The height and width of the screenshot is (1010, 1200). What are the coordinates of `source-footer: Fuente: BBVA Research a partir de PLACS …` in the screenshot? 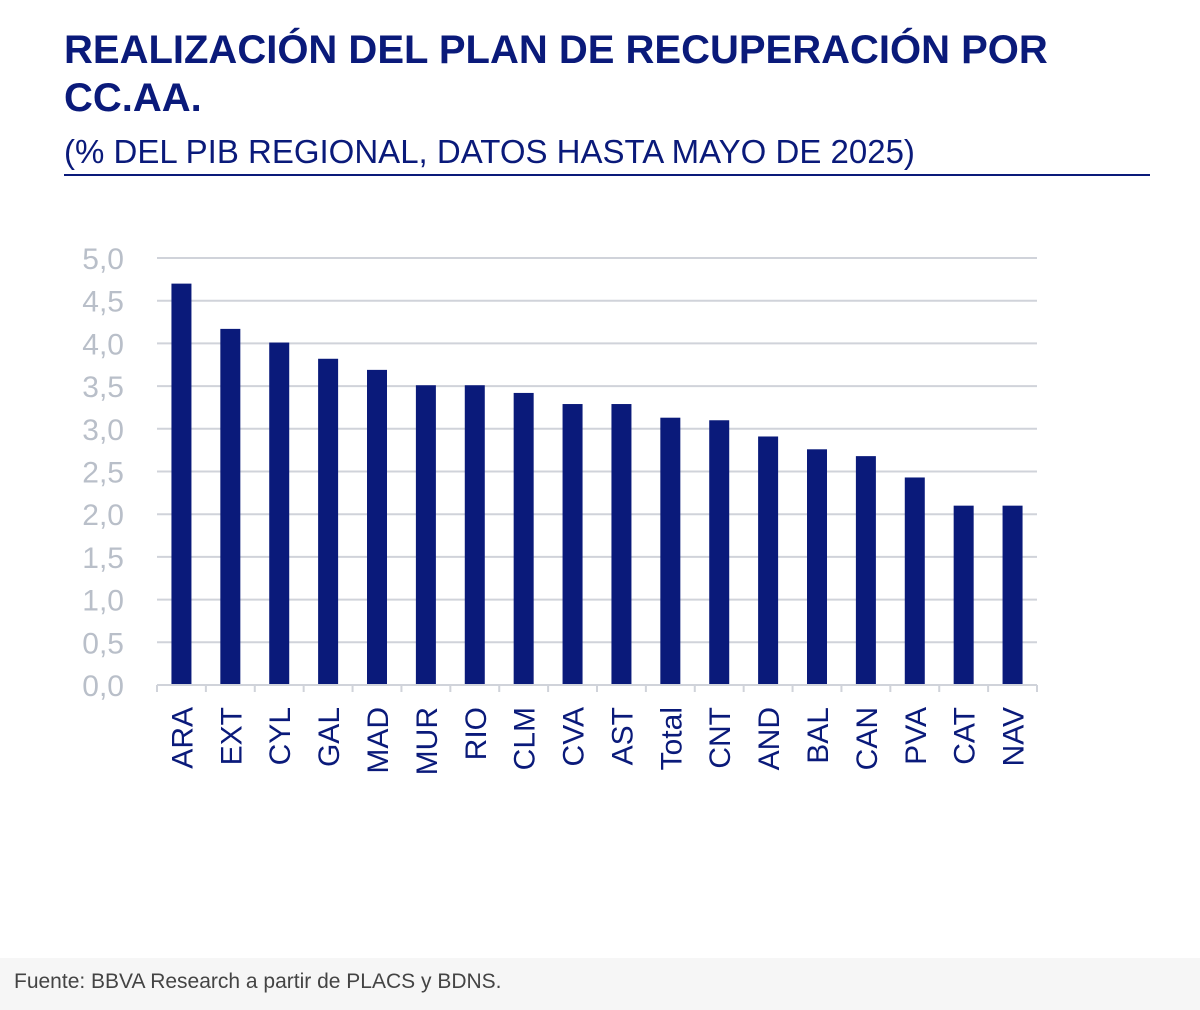 It's located at (600, 984).